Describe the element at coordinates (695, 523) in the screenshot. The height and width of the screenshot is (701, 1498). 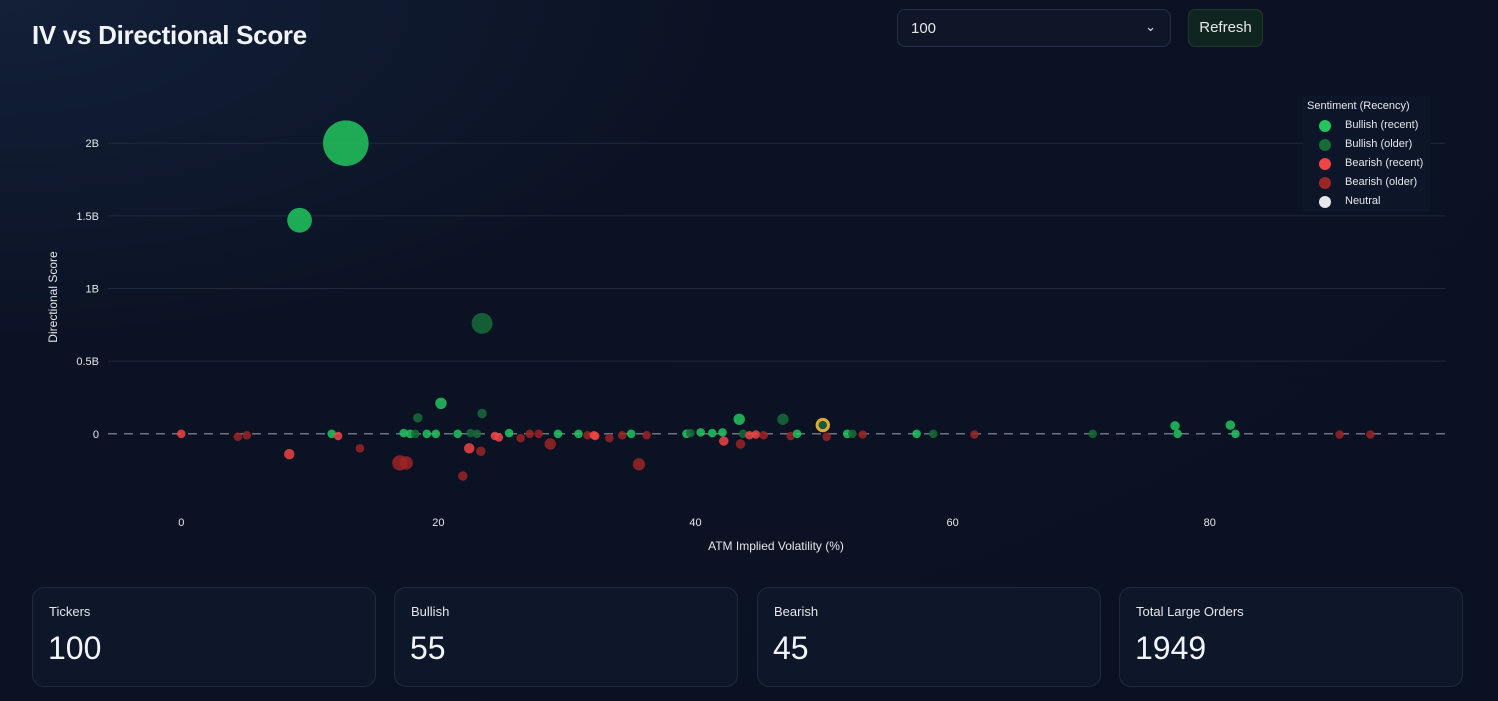
I see `x-tick-label: 40` at that location.